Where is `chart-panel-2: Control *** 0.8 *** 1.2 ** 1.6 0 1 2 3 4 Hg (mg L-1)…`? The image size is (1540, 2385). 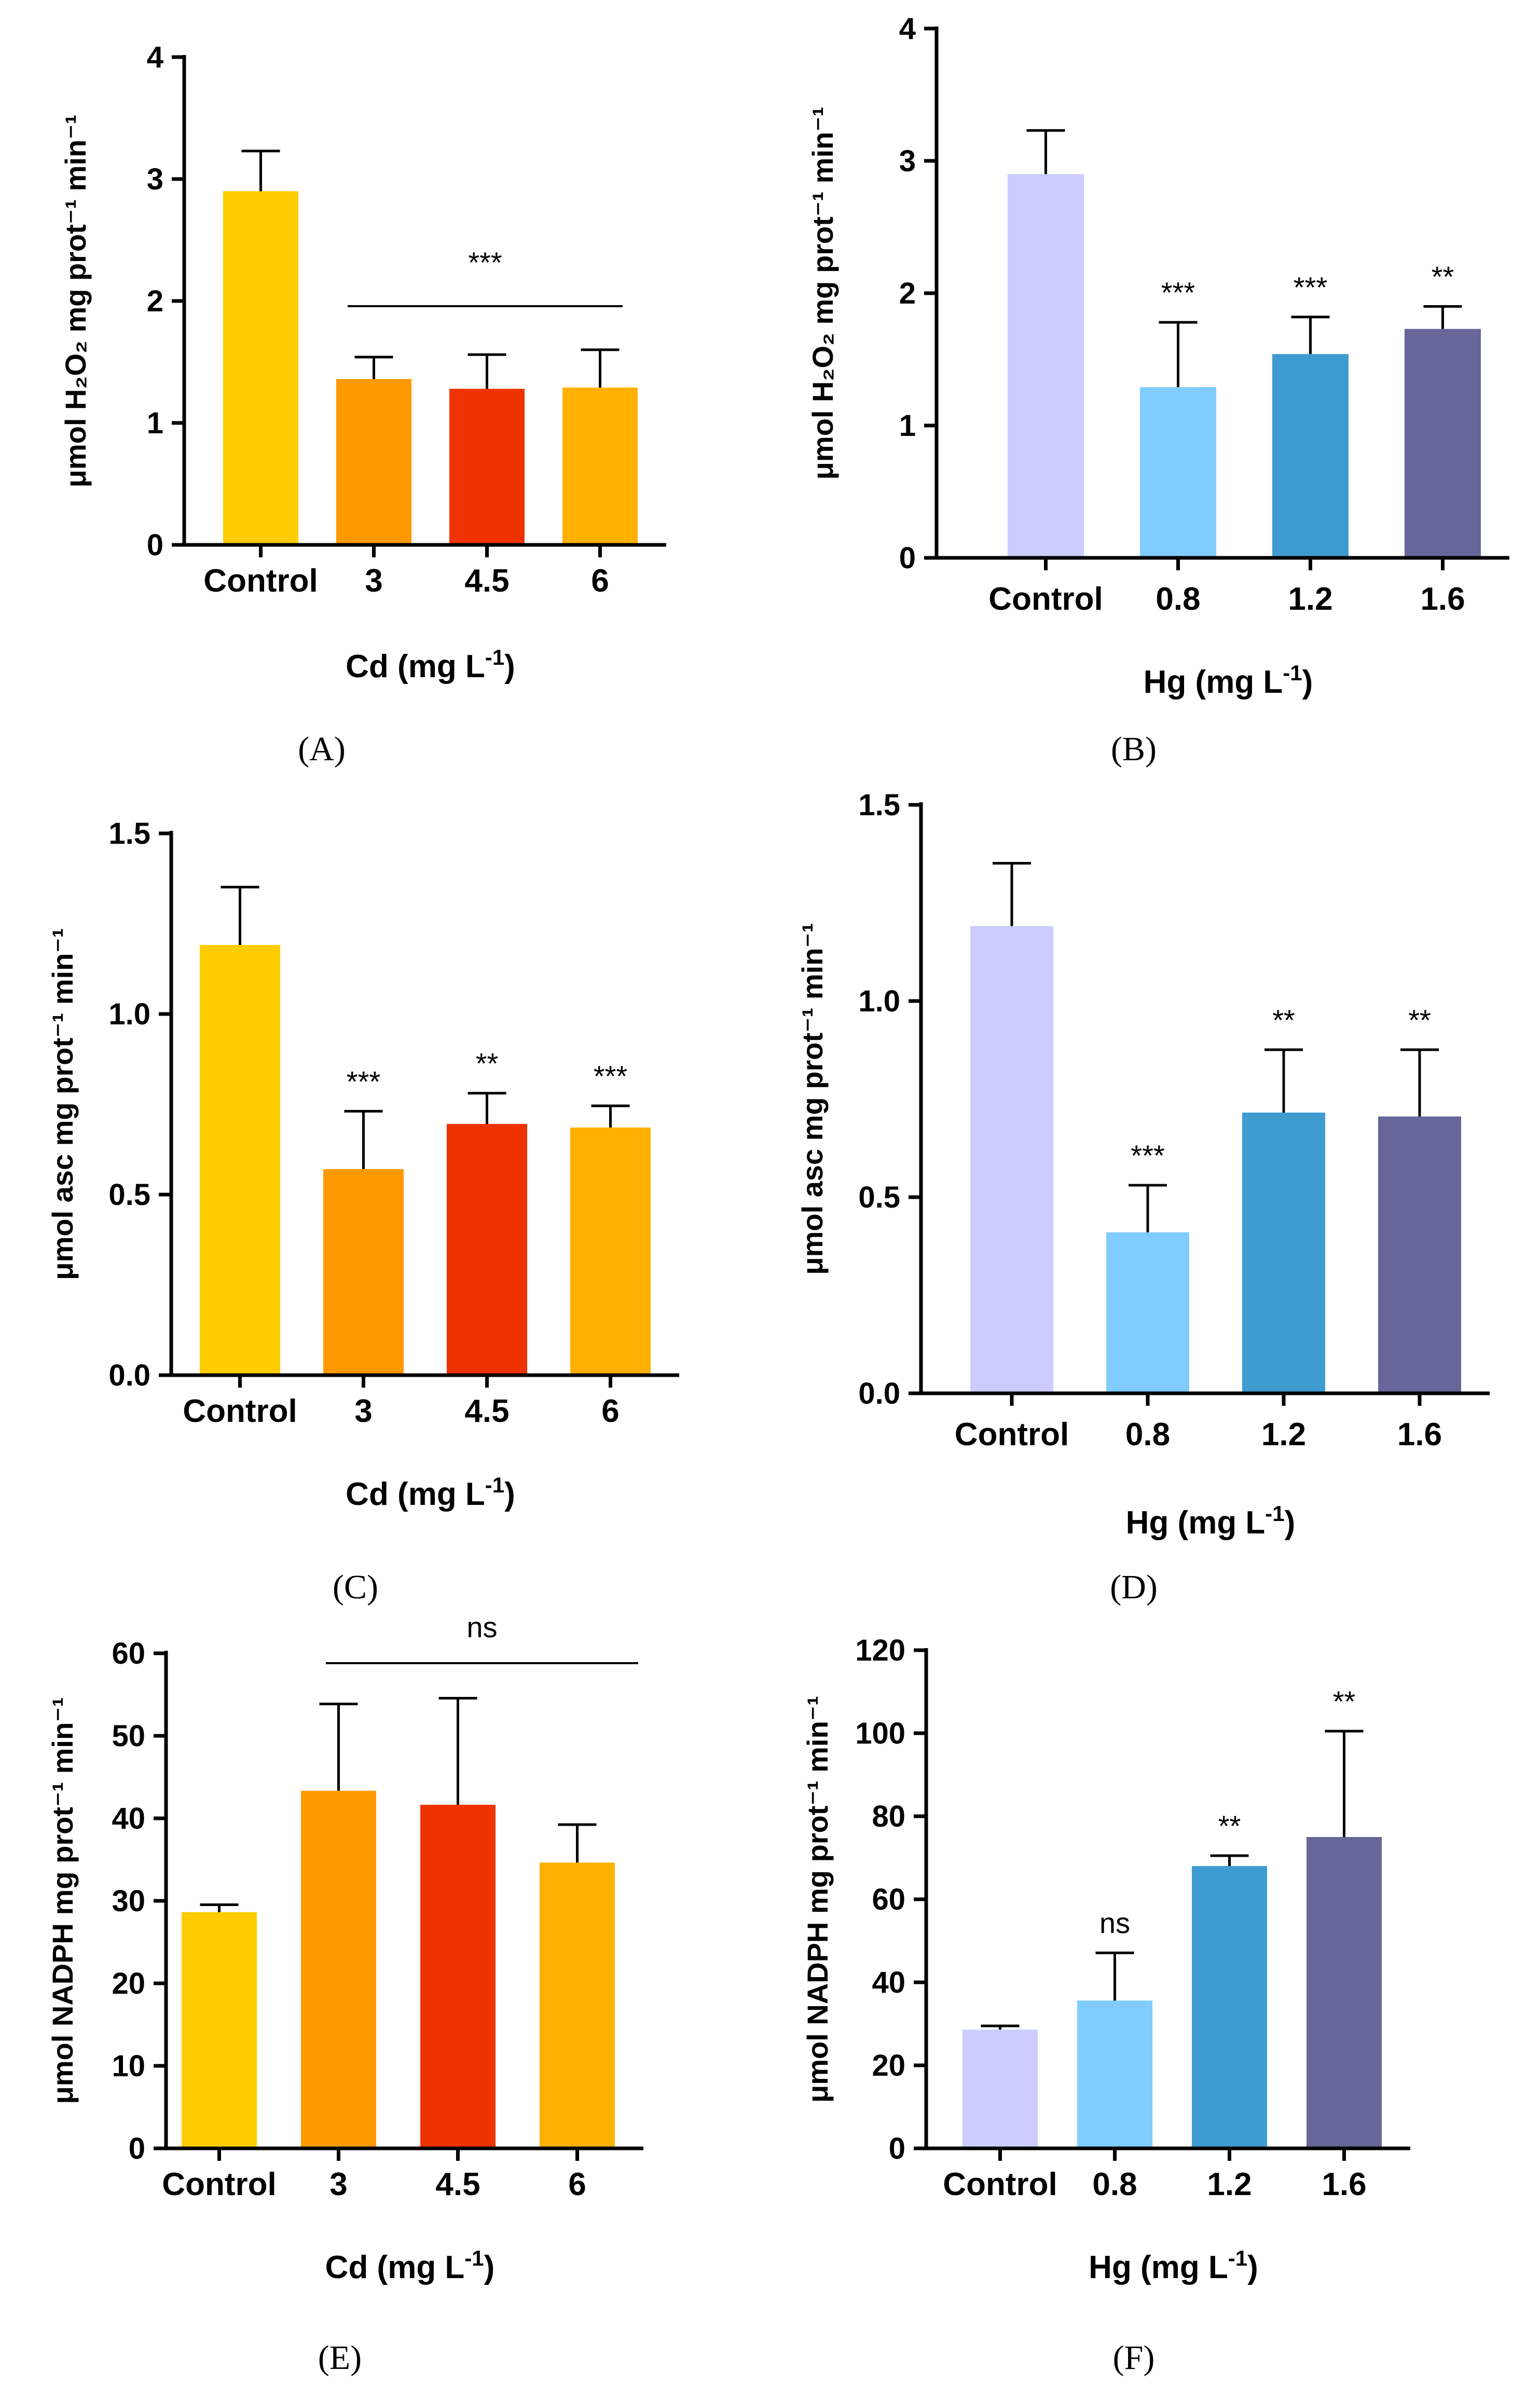
chart-panel-2: Control *** 0.8 *** 1.2 ** 1.6 0 1 2 3 4 Hg (mg L-1)… is located at coordinates (1157, 390).